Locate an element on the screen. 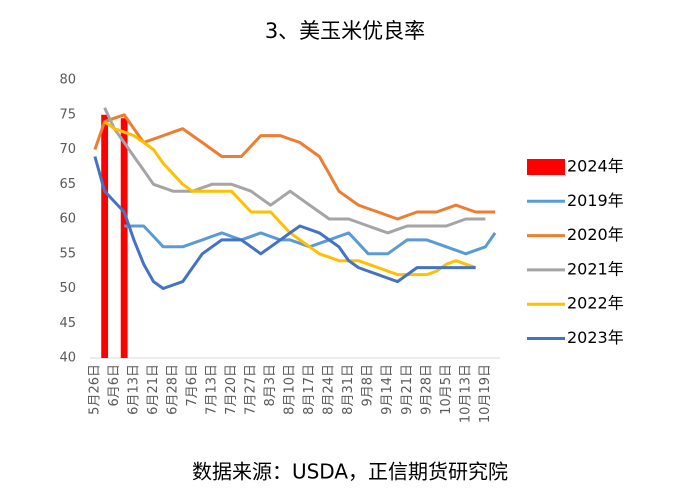 The image size is (687, 500). legend-label: 2023年 is located at coordinates (595, 337).